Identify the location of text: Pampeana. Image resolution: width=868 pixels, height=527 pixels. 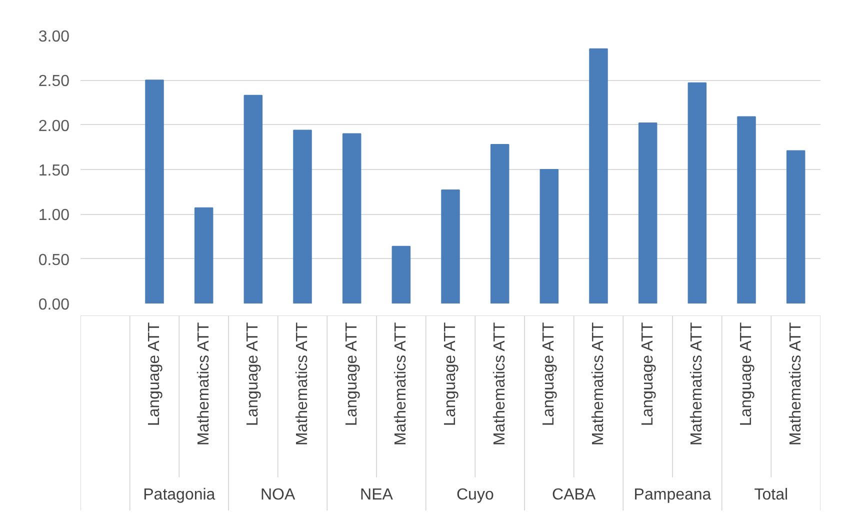
(673, 495).